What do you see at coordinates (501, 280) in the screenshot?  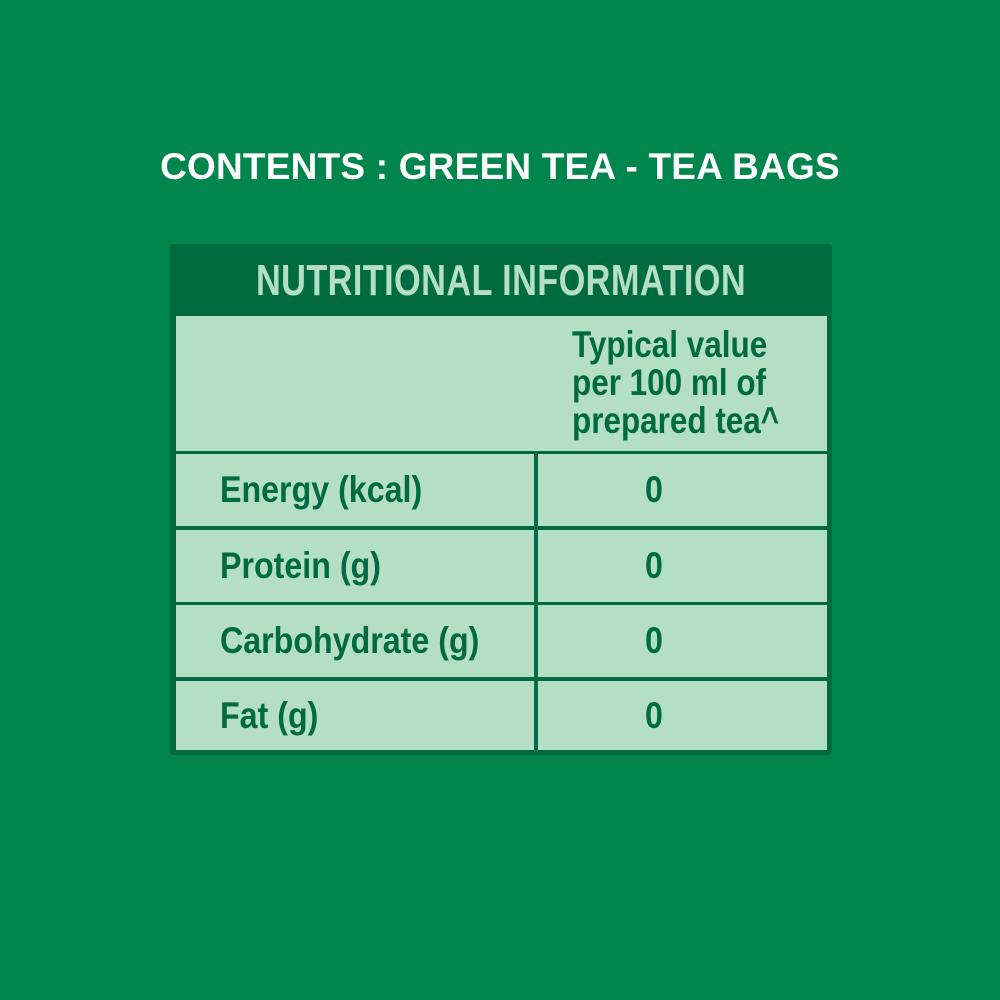 I see `table-title: NUTRITIONAL INFORMATION` at bounding box center [501, 280].